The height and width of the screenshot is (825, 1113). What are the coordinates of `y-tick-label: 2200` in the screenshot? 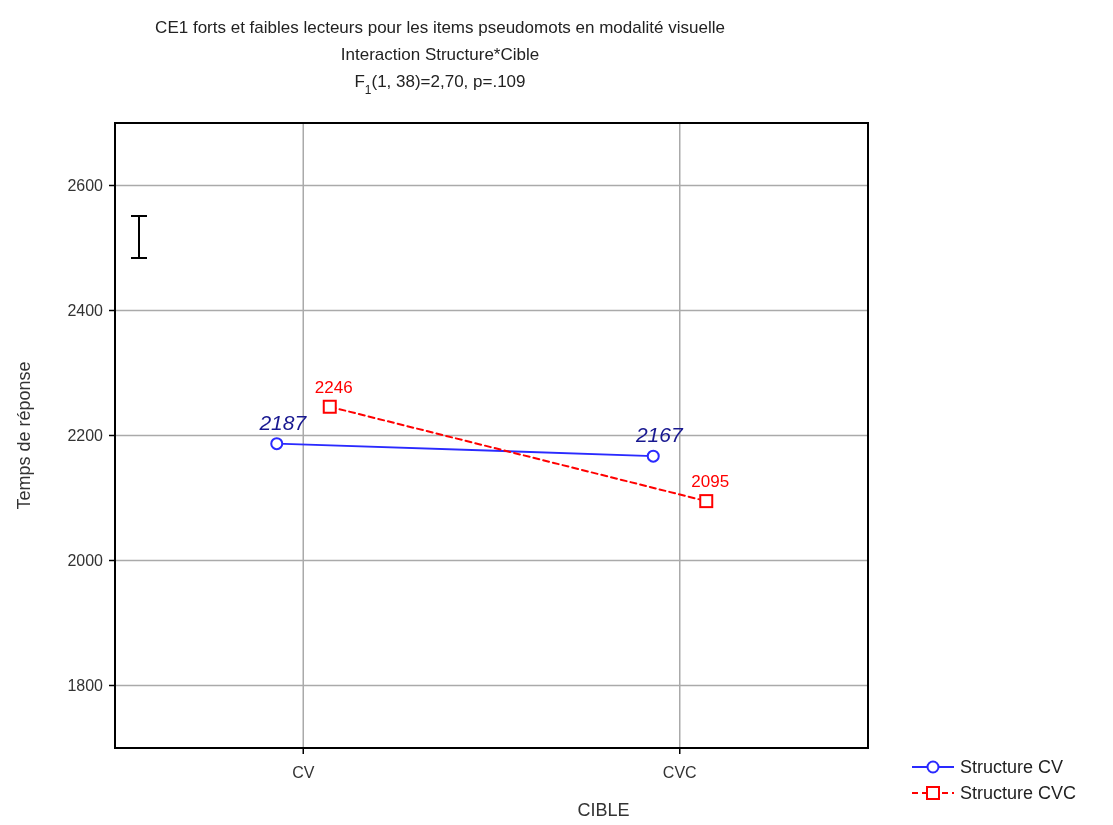 It's located at (85, 436).